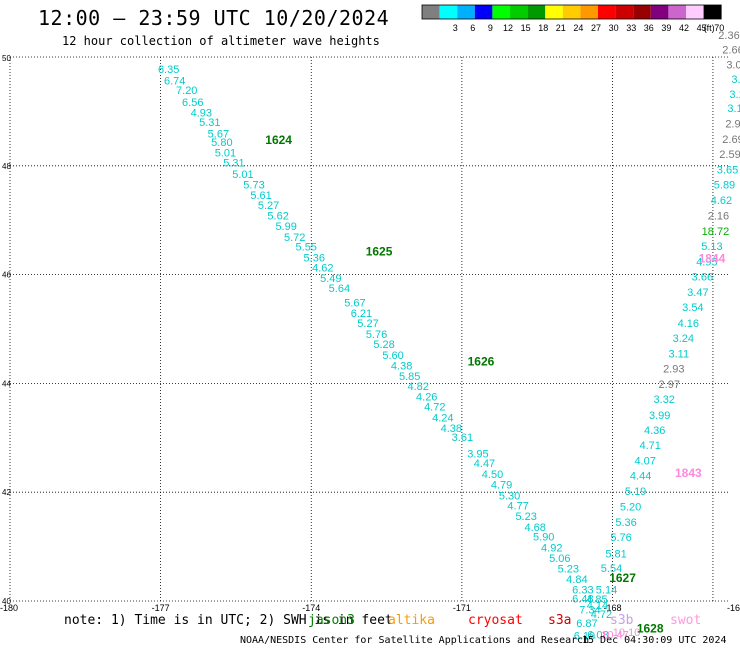 This screenshot has height=650, width=740. Describe the element at coordinates (686, 620) in the screenshot. I see `legend-swot: swot` at that location.